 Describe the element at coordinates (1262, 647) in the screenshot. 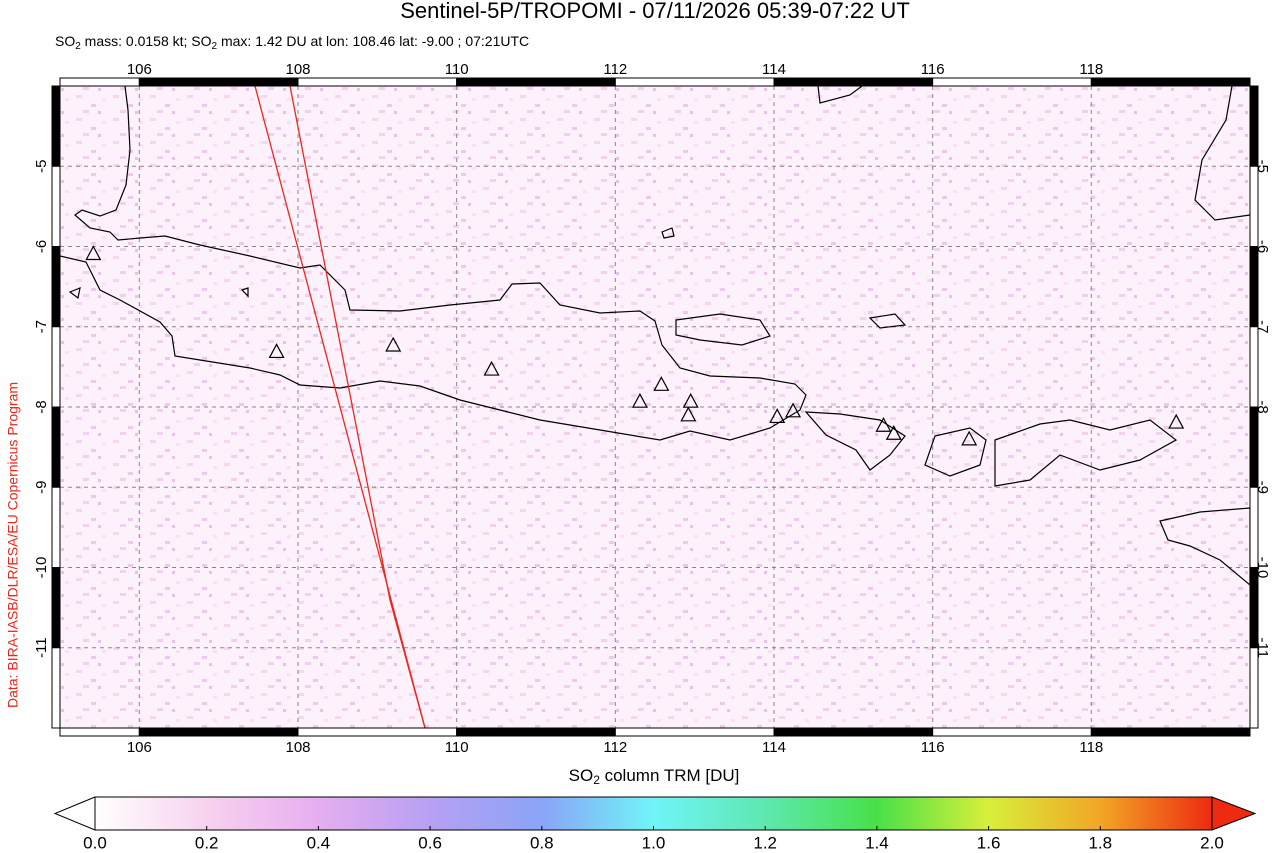

I see `y-tick-label: -11` at that location.